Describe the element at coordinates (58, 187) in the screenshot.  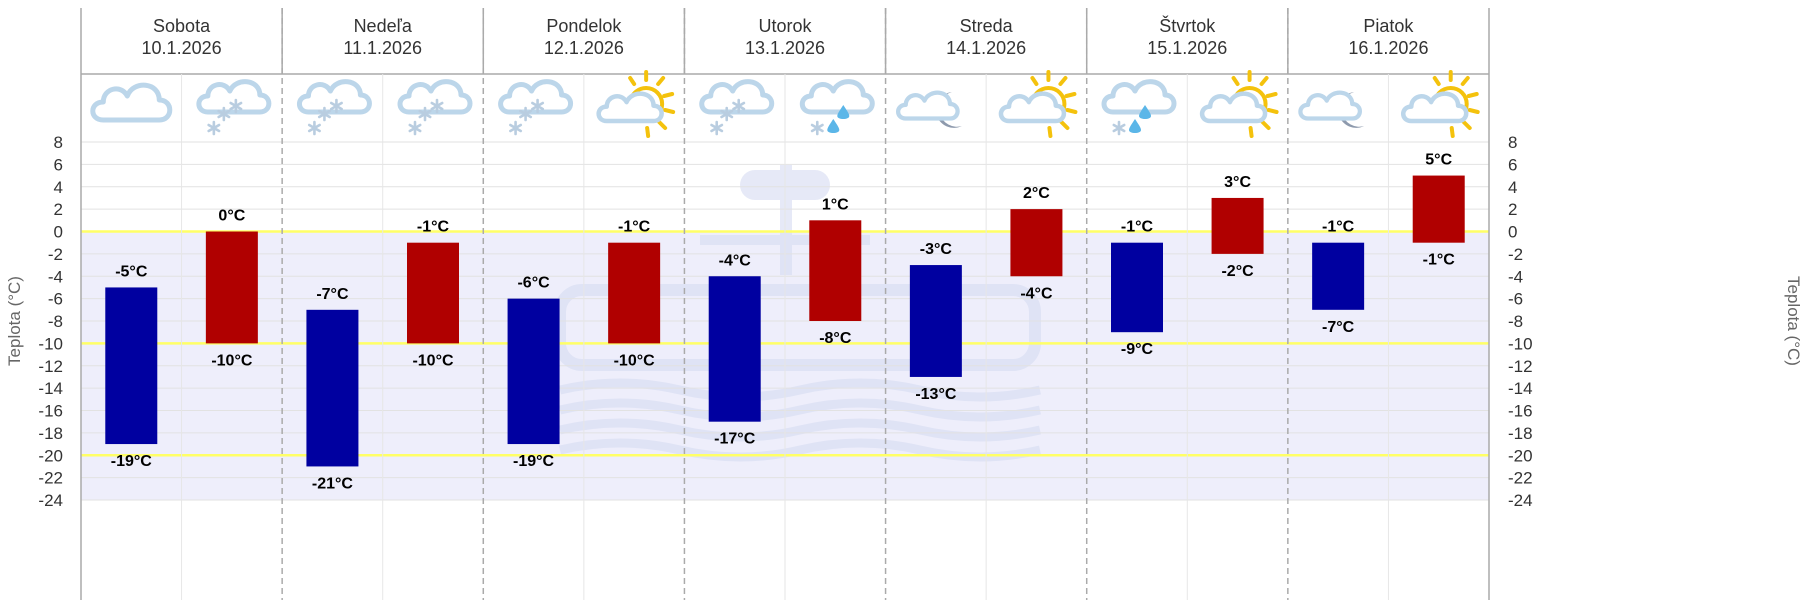
I see `y-tick-left: 4` at that location.